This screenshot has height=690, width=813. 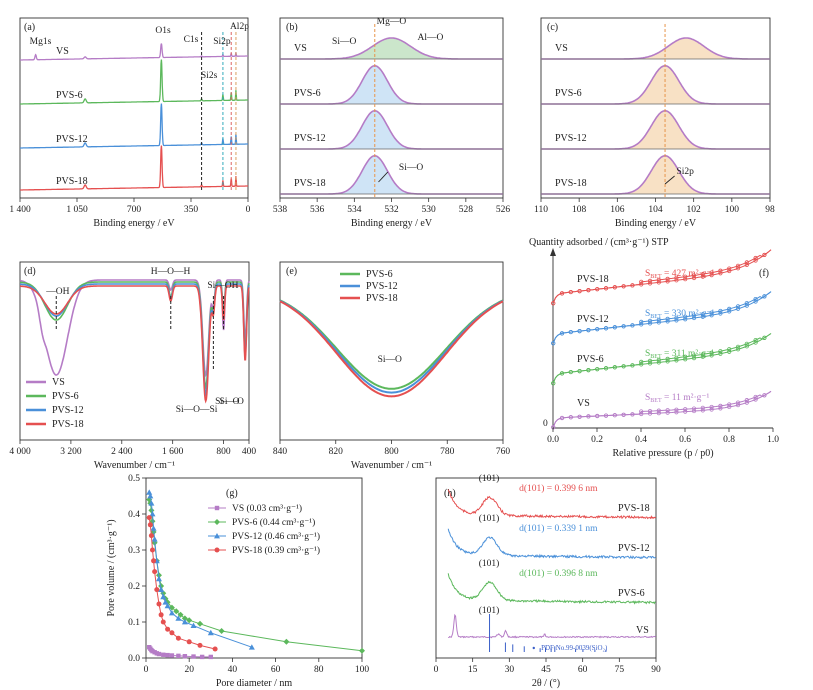 I want to click on x-tick-label: 1.0, so click(x=773, y=440).